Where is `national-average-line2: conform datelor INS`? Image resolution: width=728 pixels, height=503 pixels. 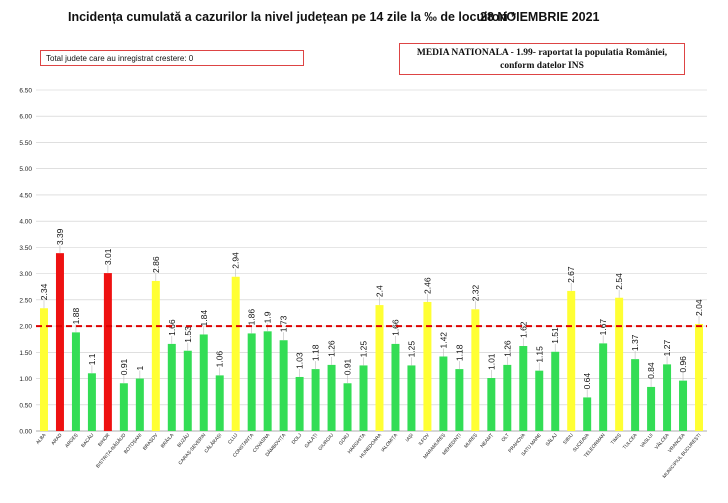 national-average-line2: conform datelor INS is located at coordinates (542, 66).